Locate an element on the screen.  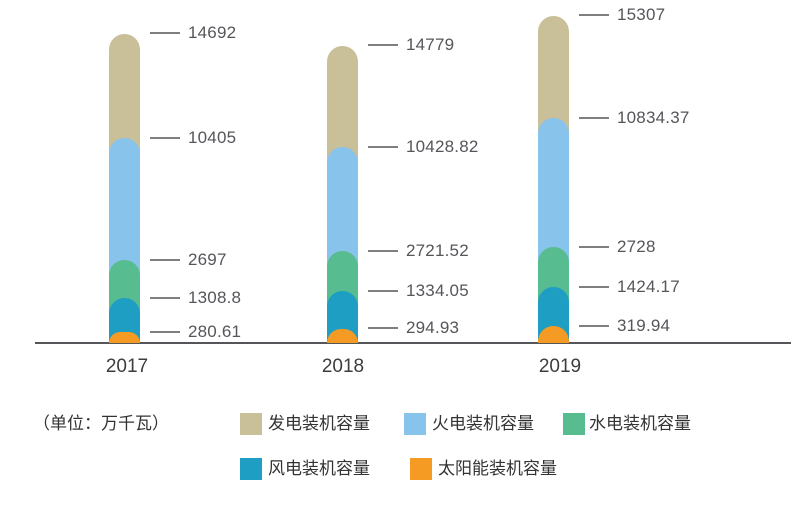
tick-total-2018 is located at coordinates (383, 45).